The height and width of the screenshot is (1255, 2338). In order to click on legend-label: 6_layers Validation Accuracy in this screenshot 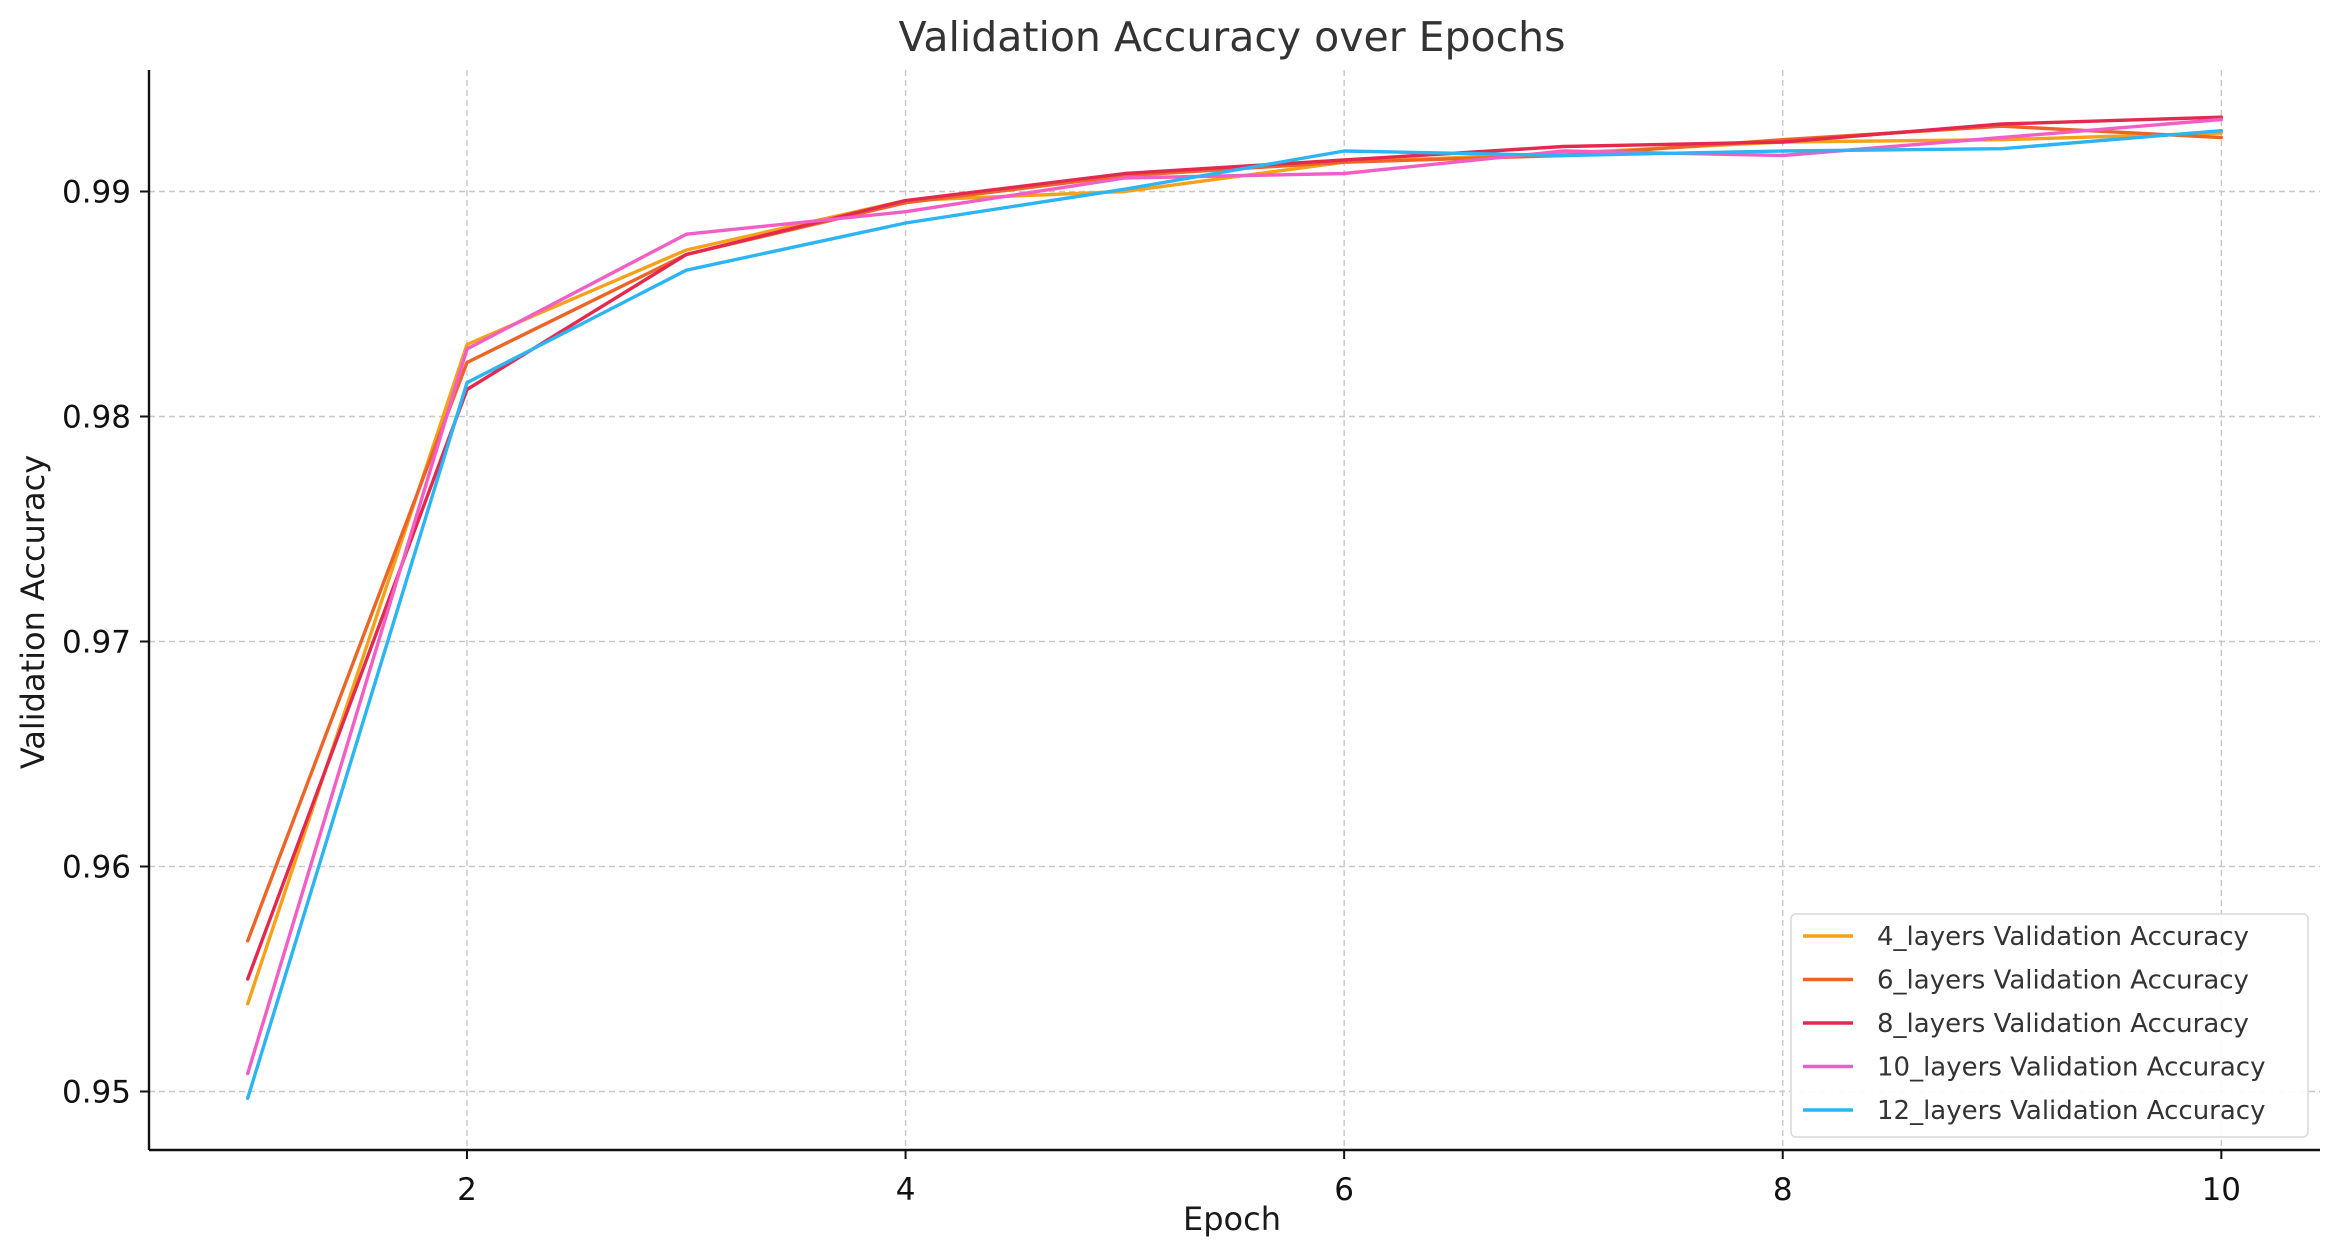, I will do `click(2063, 981)`.